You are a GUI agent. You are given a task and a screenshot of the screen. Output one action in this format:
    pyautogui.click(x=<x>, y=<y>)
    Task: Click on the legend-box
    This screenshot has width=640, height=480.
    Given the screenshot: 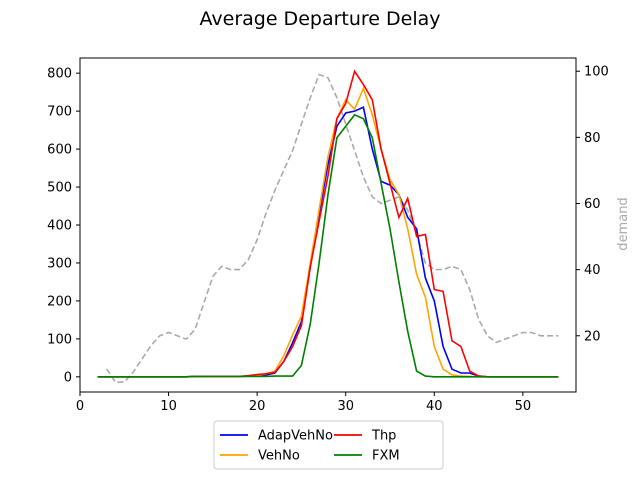 What is the action you would take?
    pyautogui.click(x=328, y=445)
    